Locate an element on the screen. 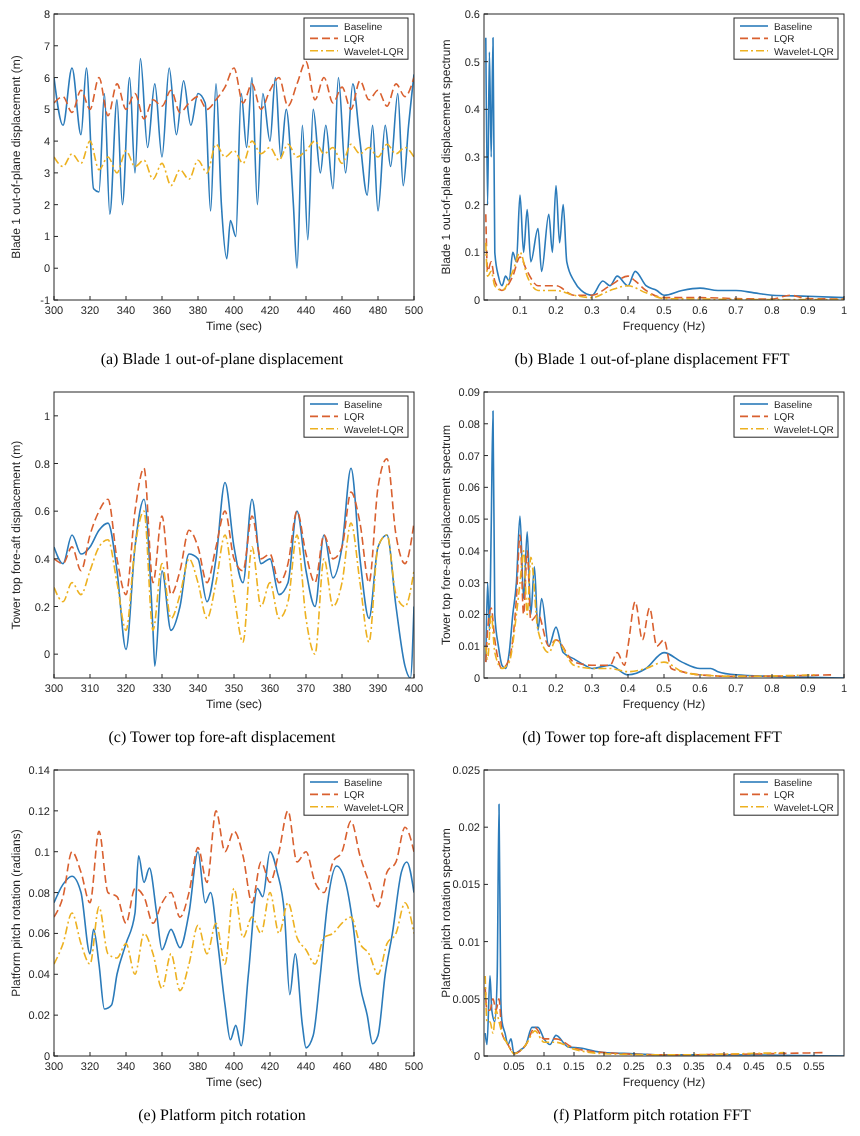 Image resolution: width=860 pixels, height=1136 pixels. text: (b) Blade 1 out-of-plane displacement FFT is located at coordinates (652, 359).